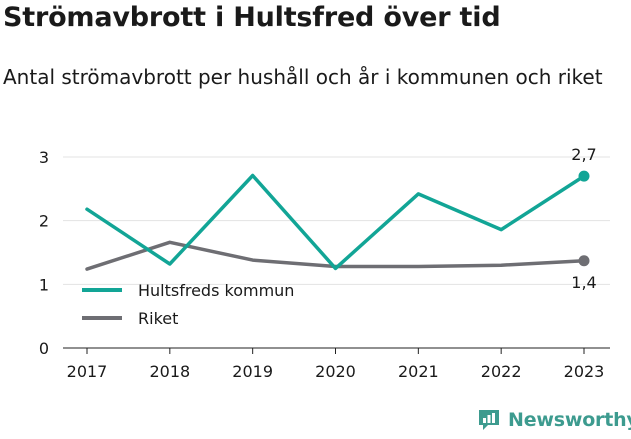 This screenshot has height=439, width=631. What do you see at coordinates (44, 348) in the screenshot?
I see `y-tick-label: 0` at bounding box center [44, 348].